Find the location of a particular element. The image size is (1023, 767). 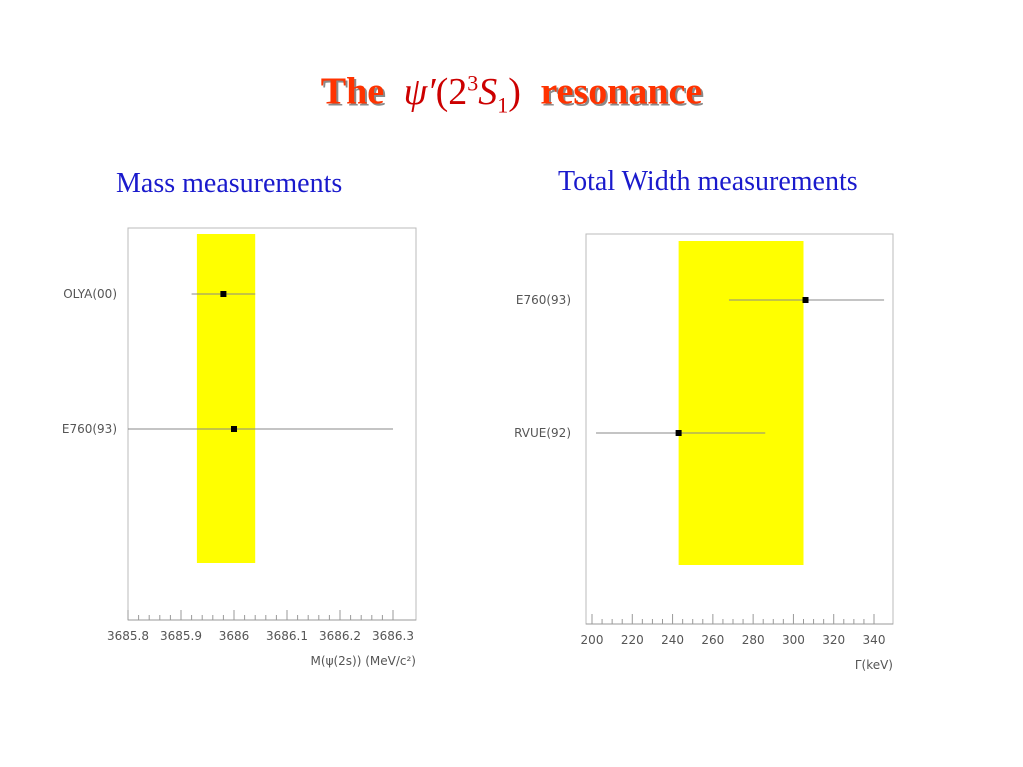

slide-title: The ψ′(23S1) resonance is located at coordinates (511, 94).